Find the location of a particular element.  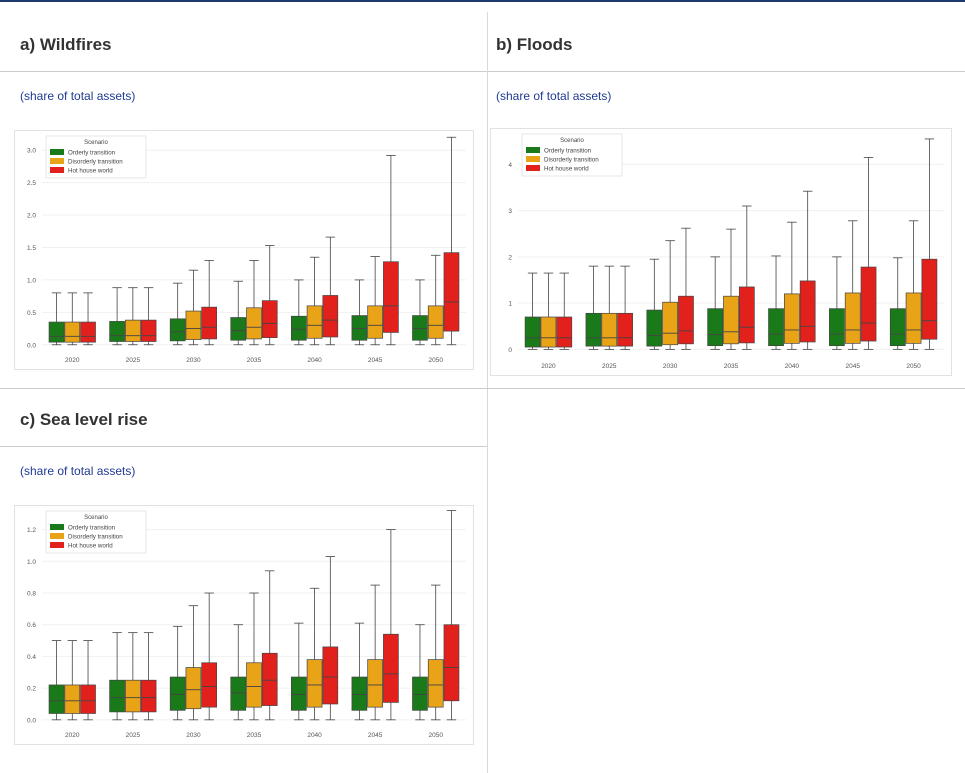

y-tick-label: 3 is located at coordinates (510, 211).